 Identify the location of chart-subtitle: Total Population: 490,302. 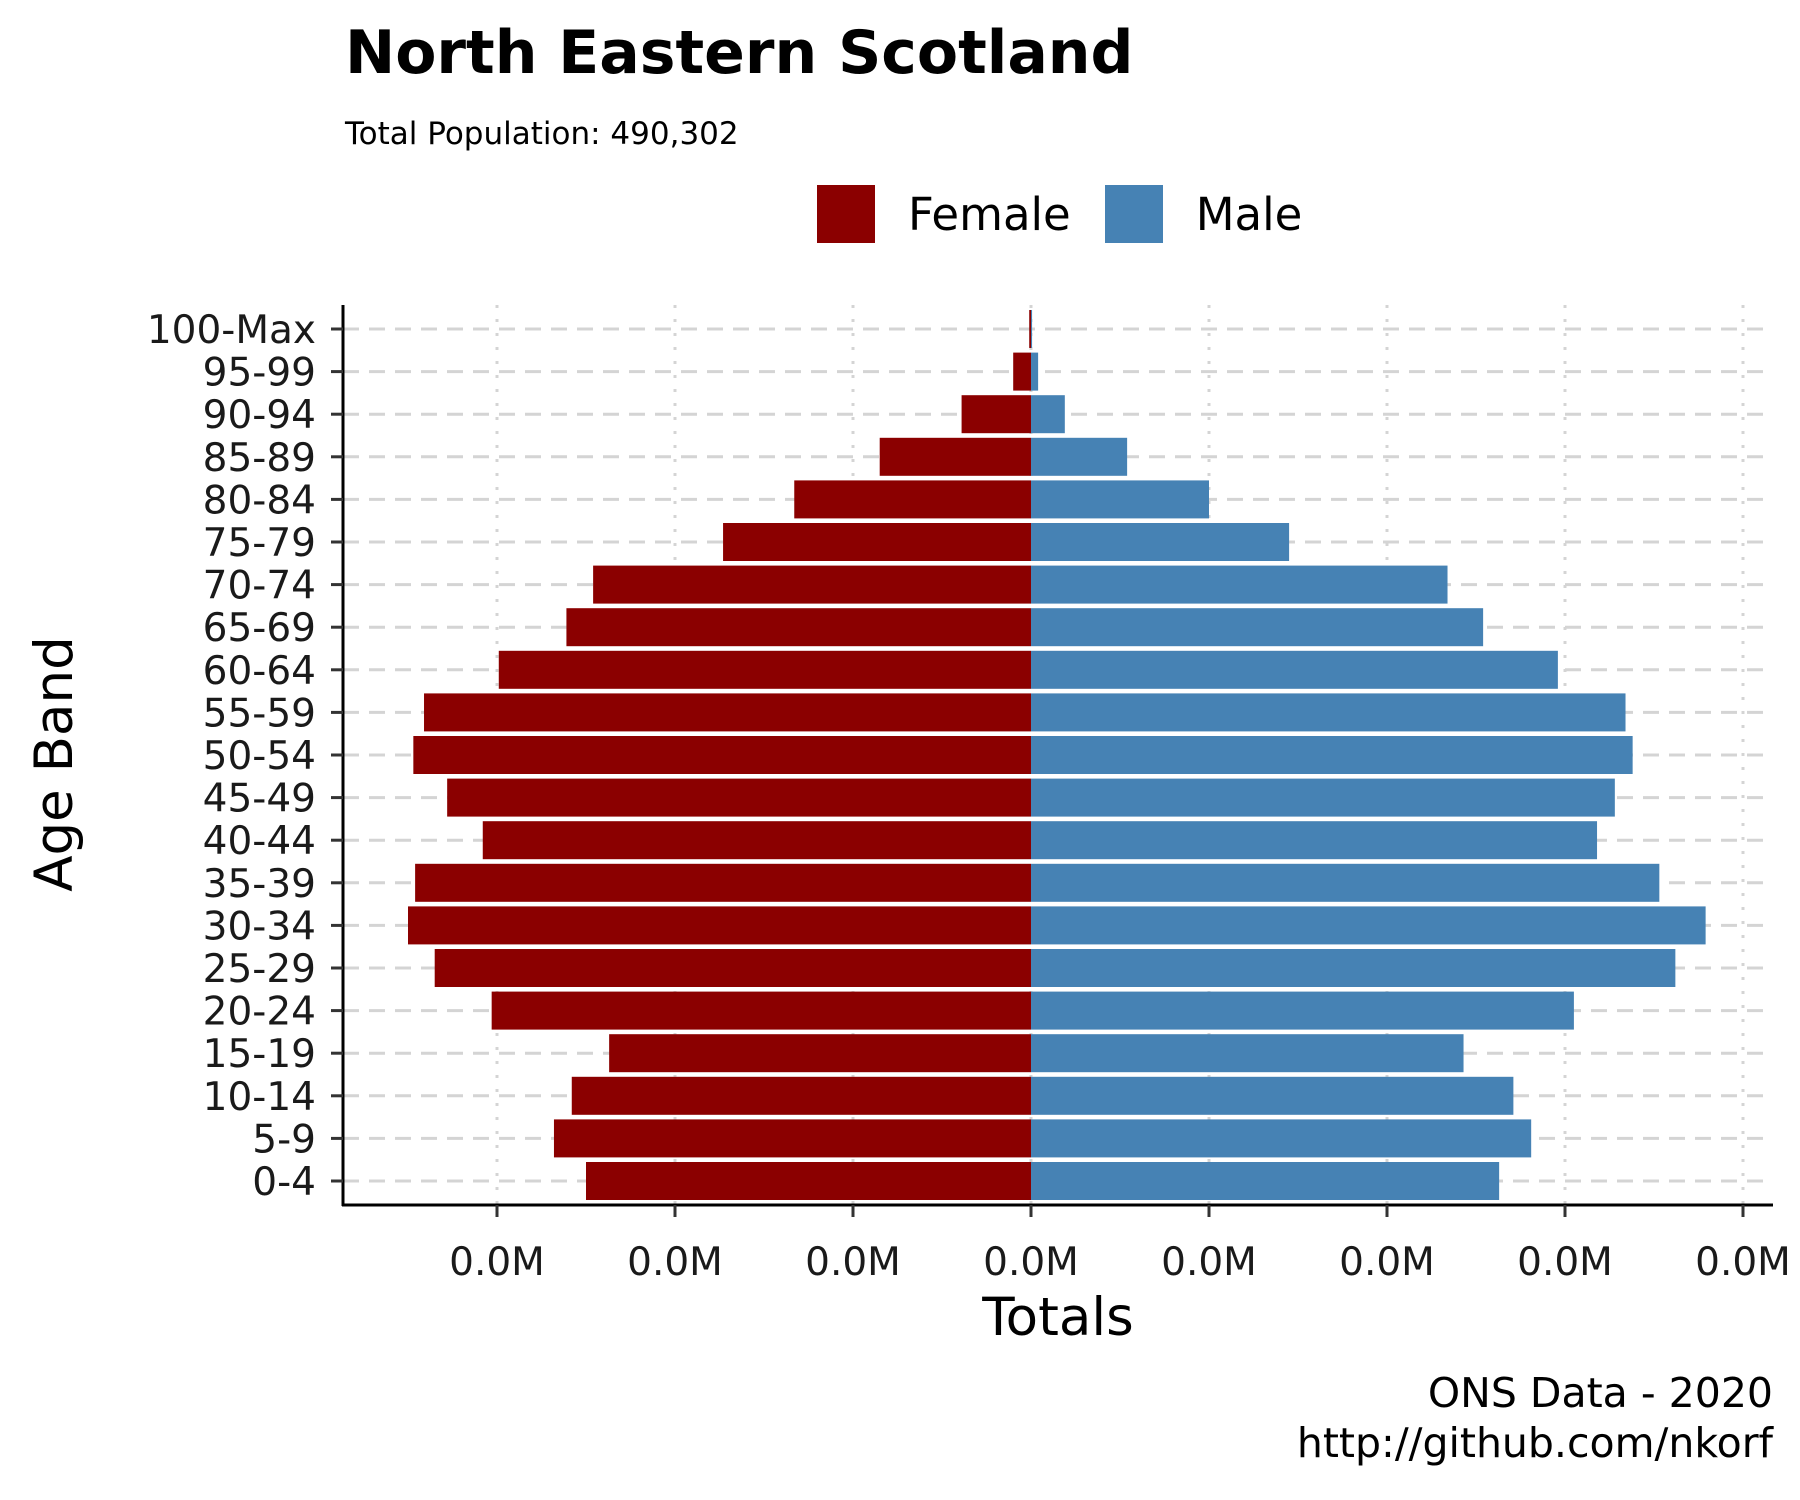
(542, 134).